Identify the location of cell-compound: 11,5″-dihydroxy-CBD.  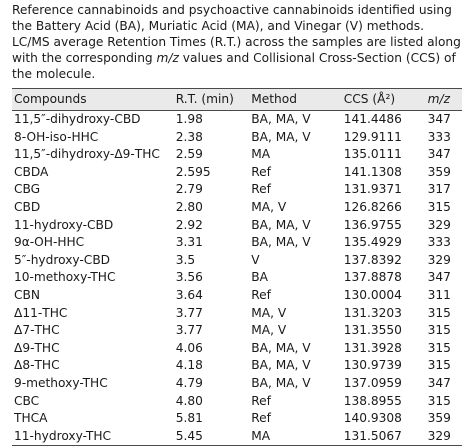
(77, 119).